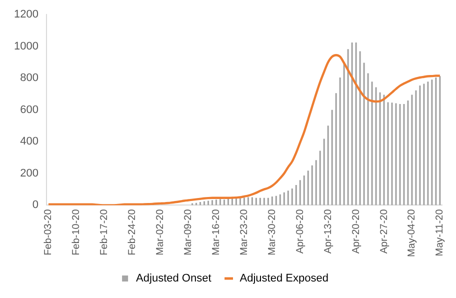  I want to click on y-tick-label: 600, so click(29, 110).